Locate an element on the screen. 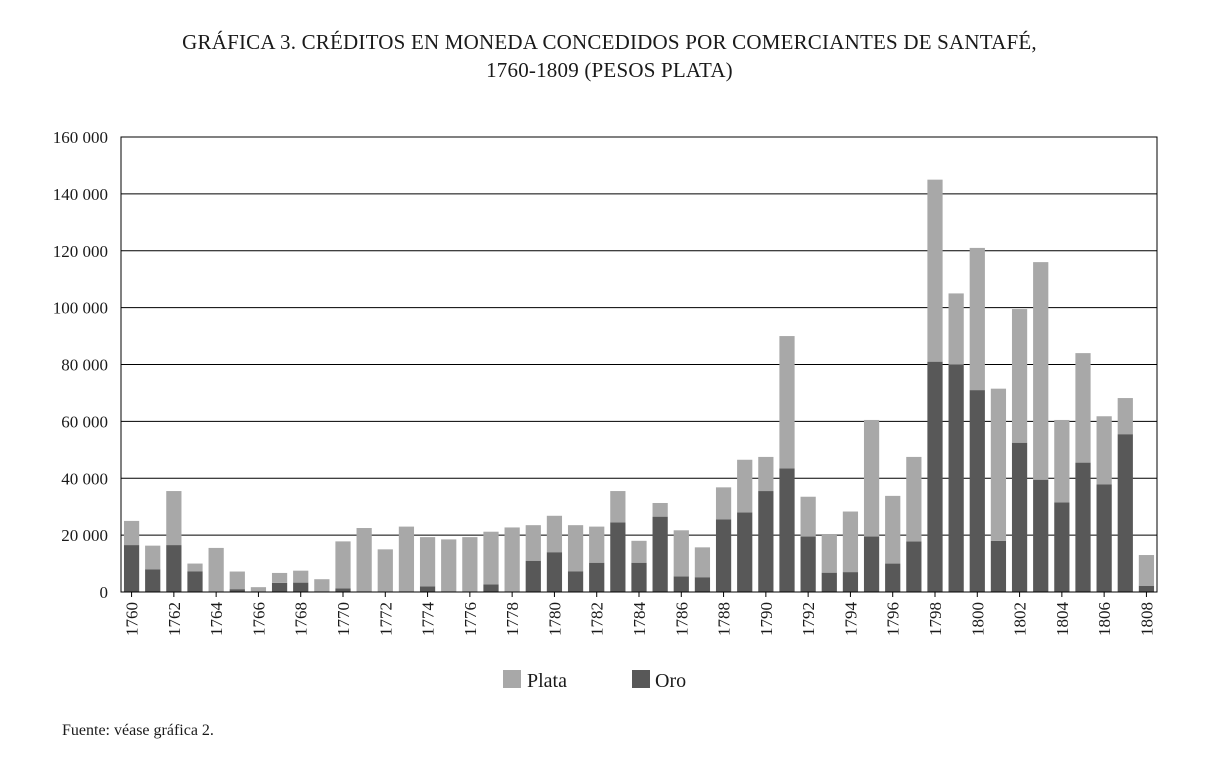  legend-swatch-oro is located at coordinates (641, 679).